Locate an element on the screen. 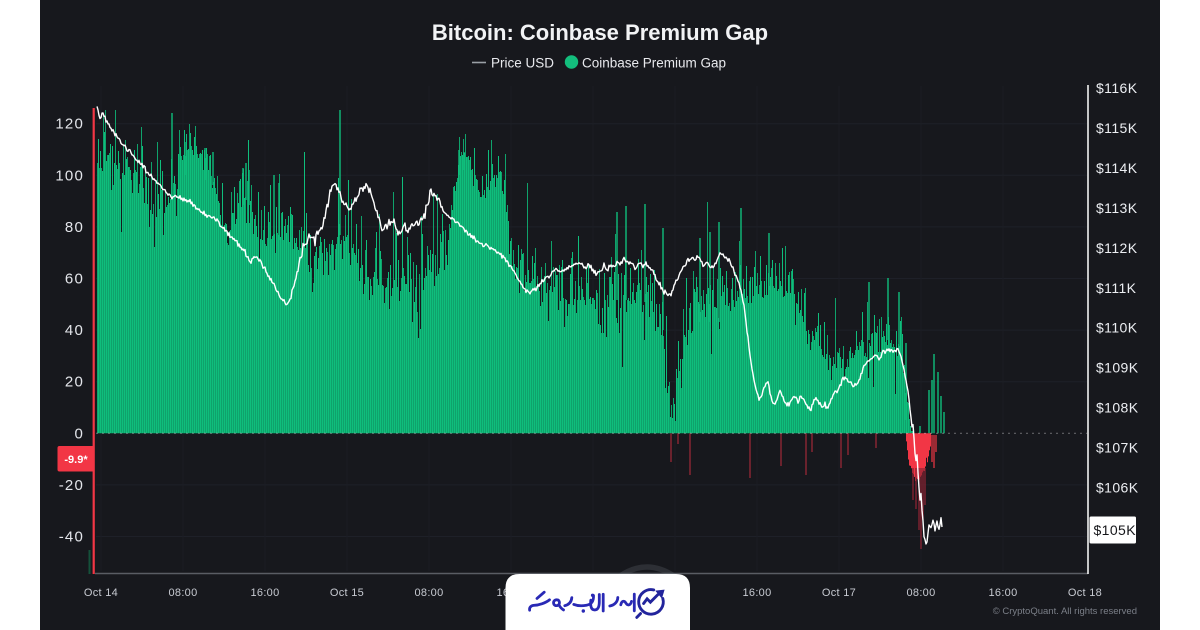  svg-text: $113K is located at coordinates (1117, 208).